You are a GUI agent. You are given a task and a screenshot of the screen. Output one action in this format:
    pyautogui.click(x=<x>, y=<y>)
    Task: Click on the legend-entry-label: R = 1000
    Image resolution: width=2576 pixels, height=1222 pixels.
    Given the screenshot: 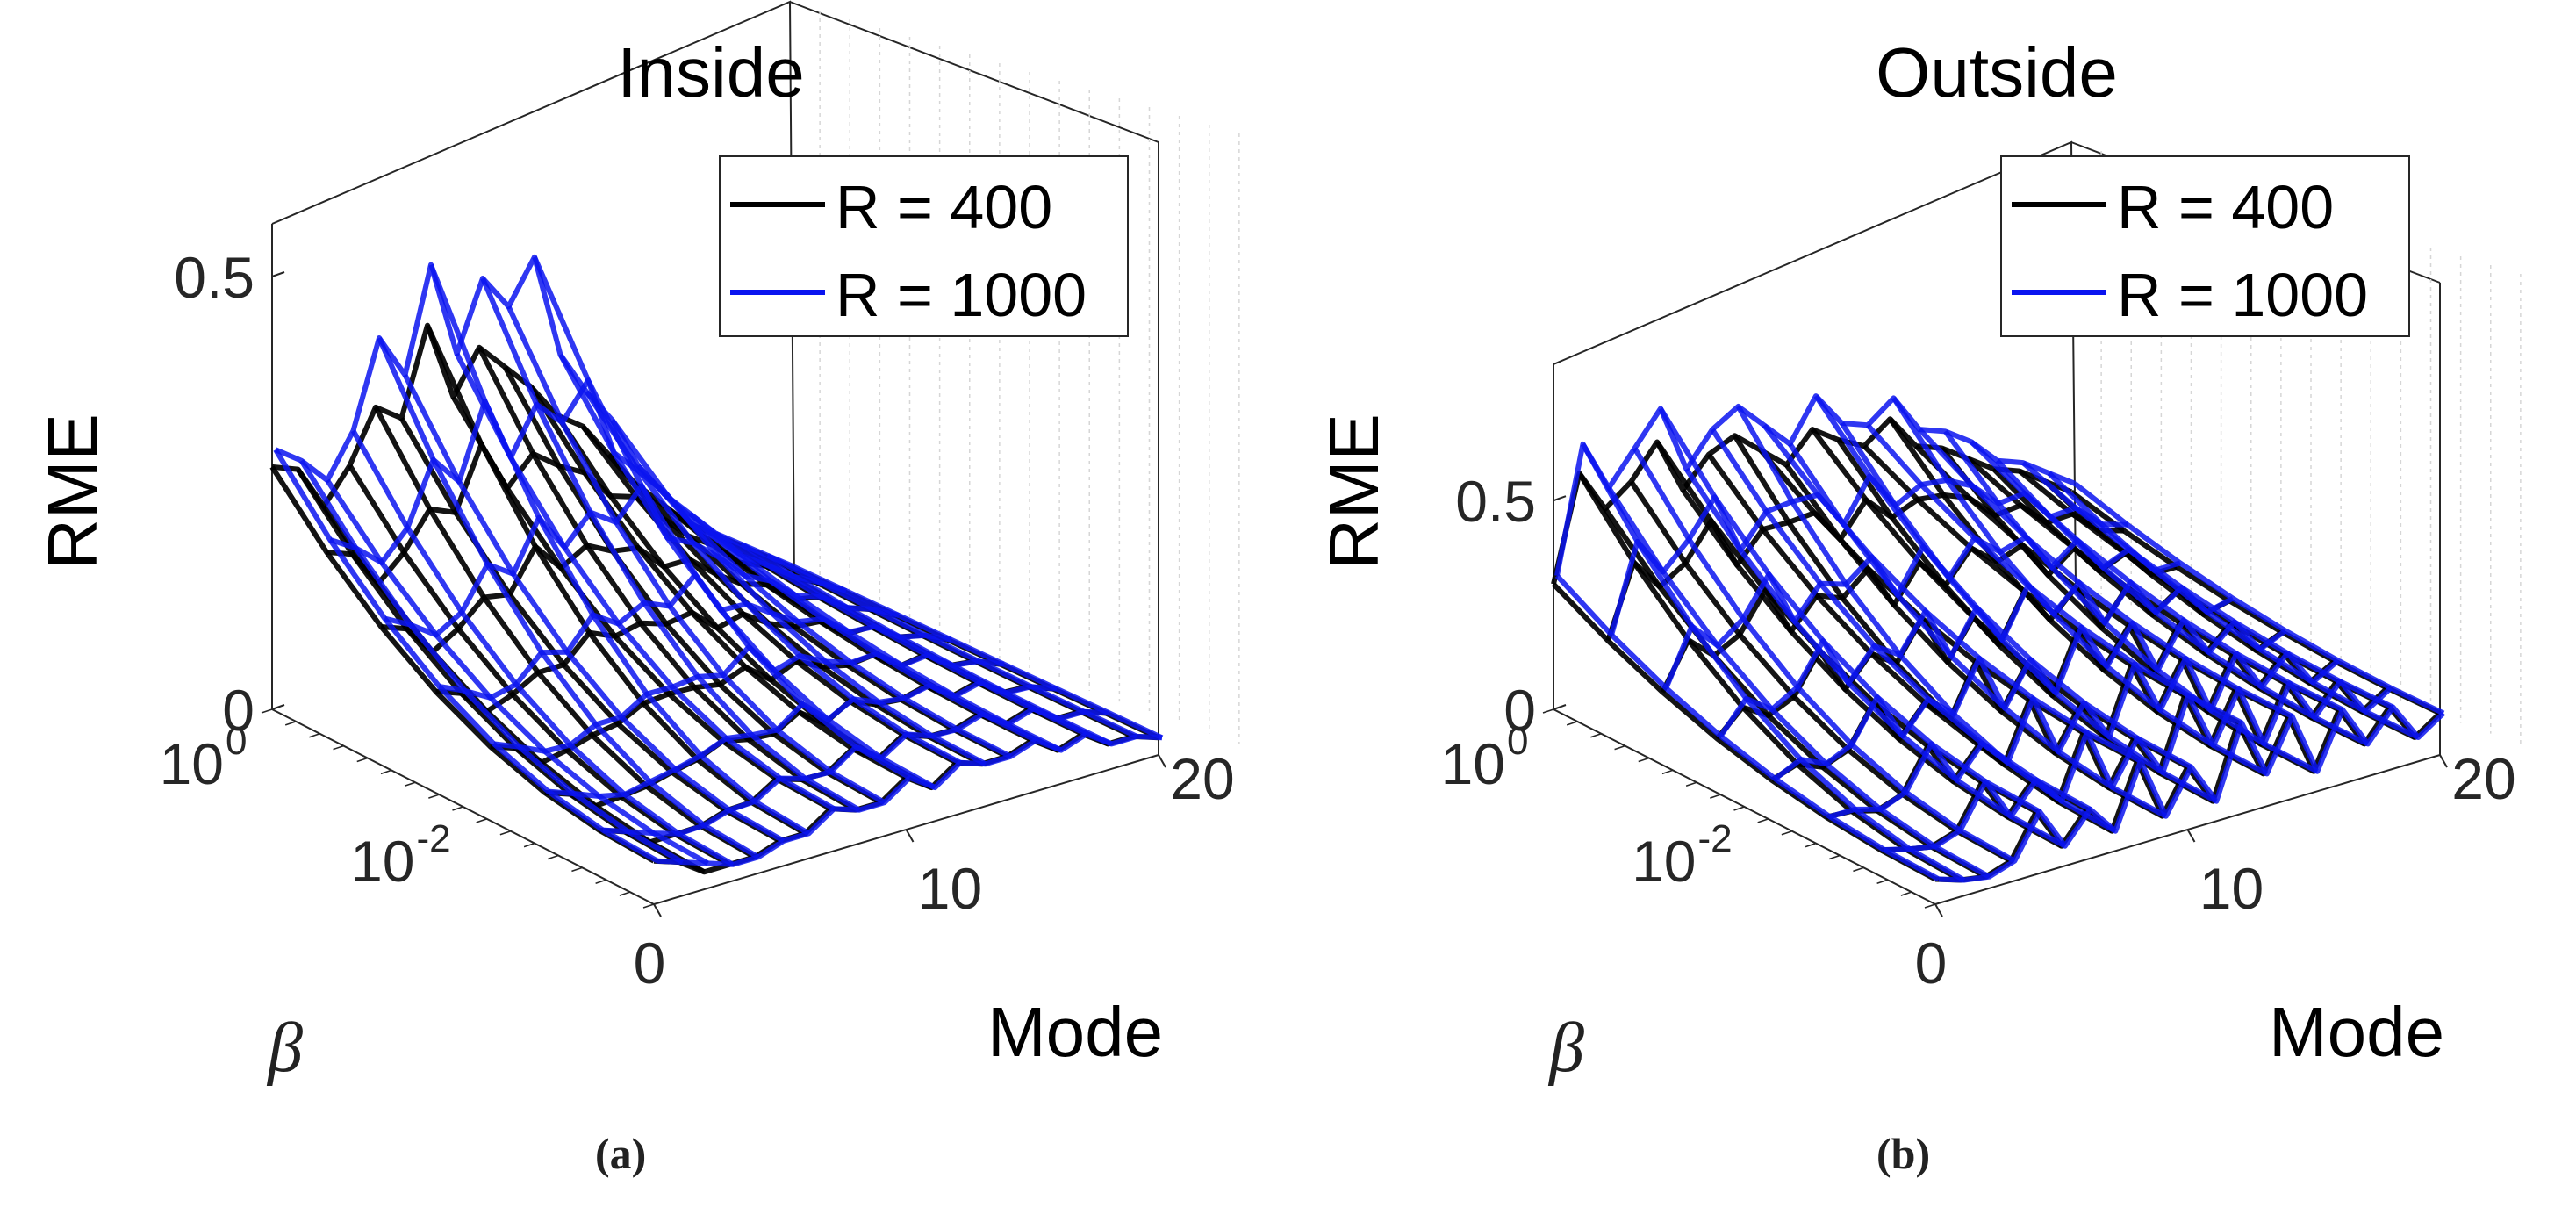 What is the action you would take?
    pyautogui.click(x=961, y=295)
    